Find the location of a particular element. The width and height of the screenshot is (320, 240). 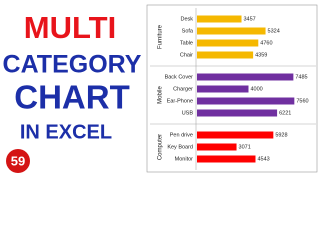

category-label: Charger is located at coordinates (183, 89).